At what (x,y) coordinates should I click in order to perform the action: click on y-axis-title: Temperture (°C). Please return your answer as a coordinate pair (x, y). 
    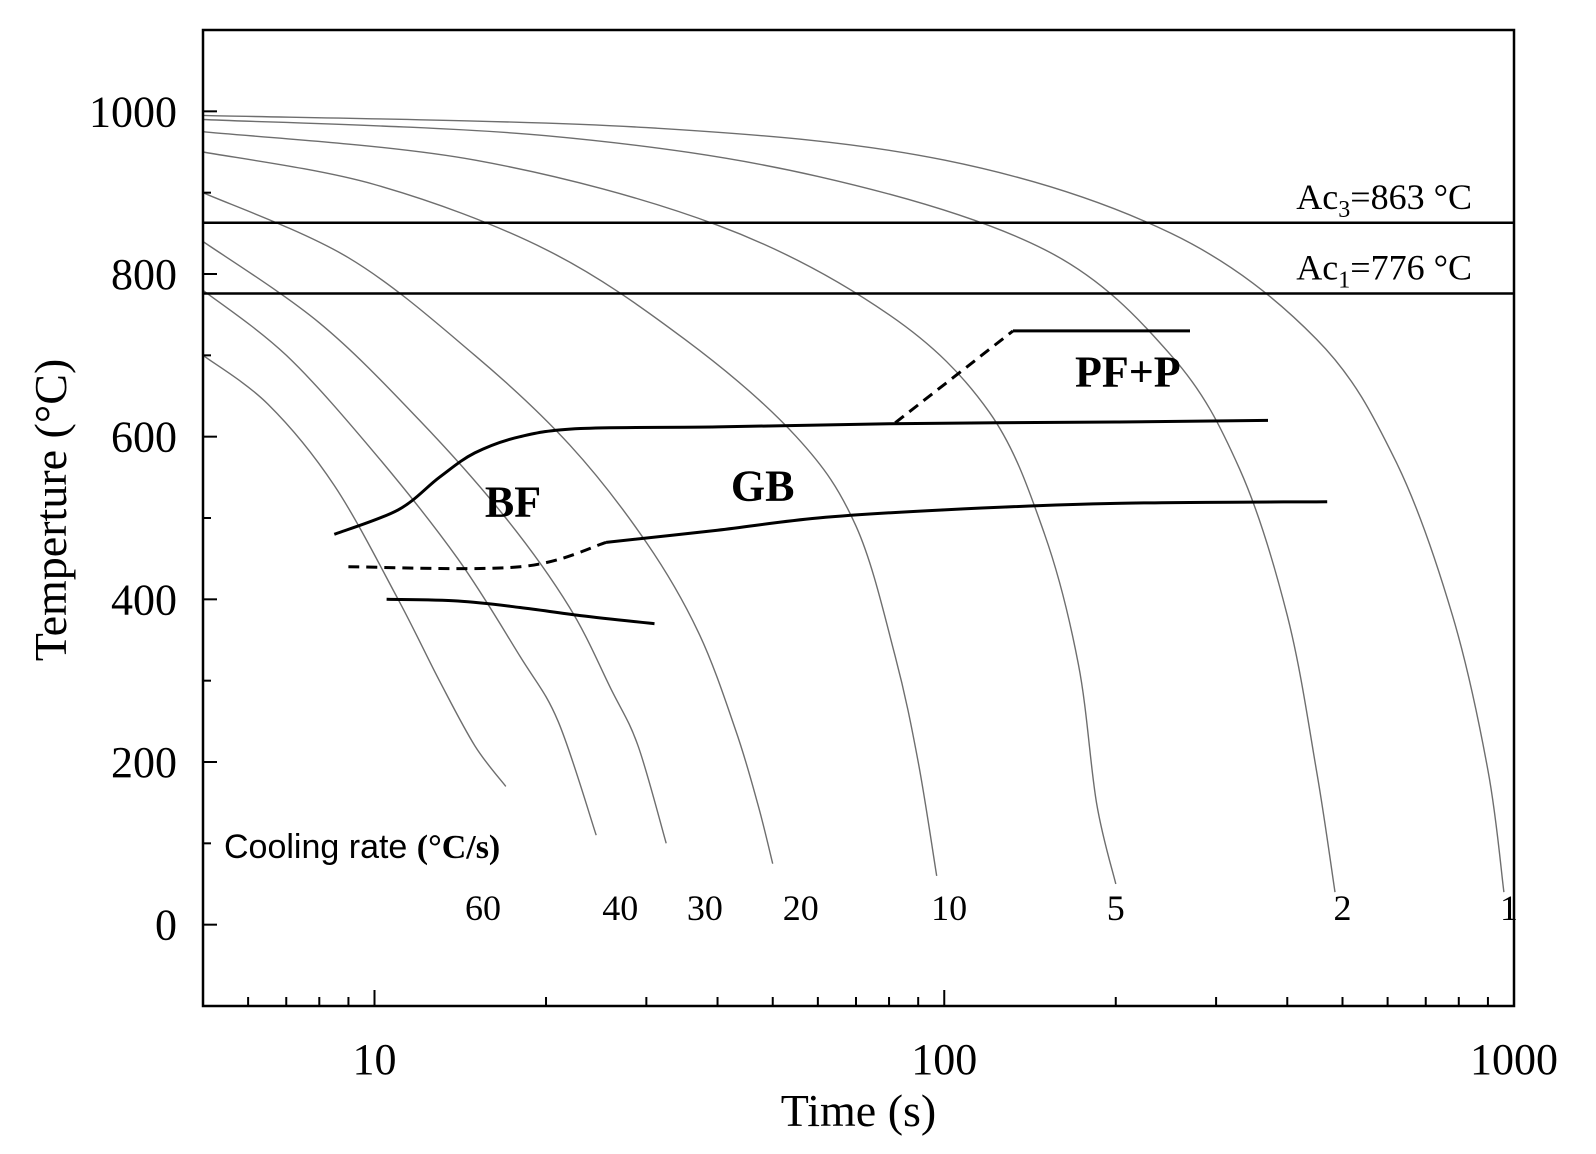
    Looking at the image, I should click on (50, 510).